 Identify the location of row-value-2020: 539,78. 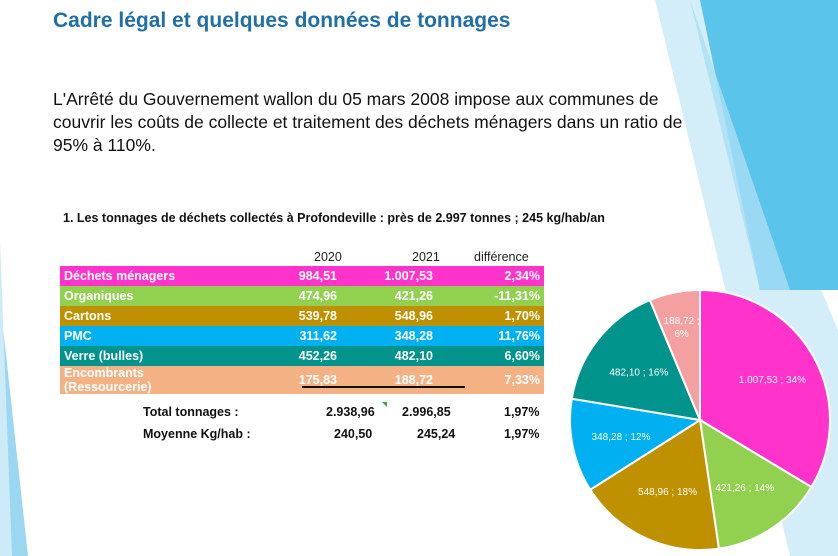
(317, 316).